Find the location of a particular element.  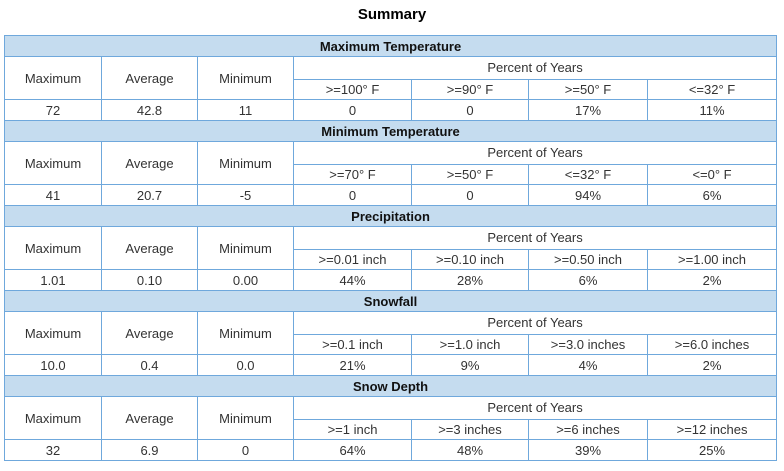

percent-value: 4% is located at coordinates (588, 365).